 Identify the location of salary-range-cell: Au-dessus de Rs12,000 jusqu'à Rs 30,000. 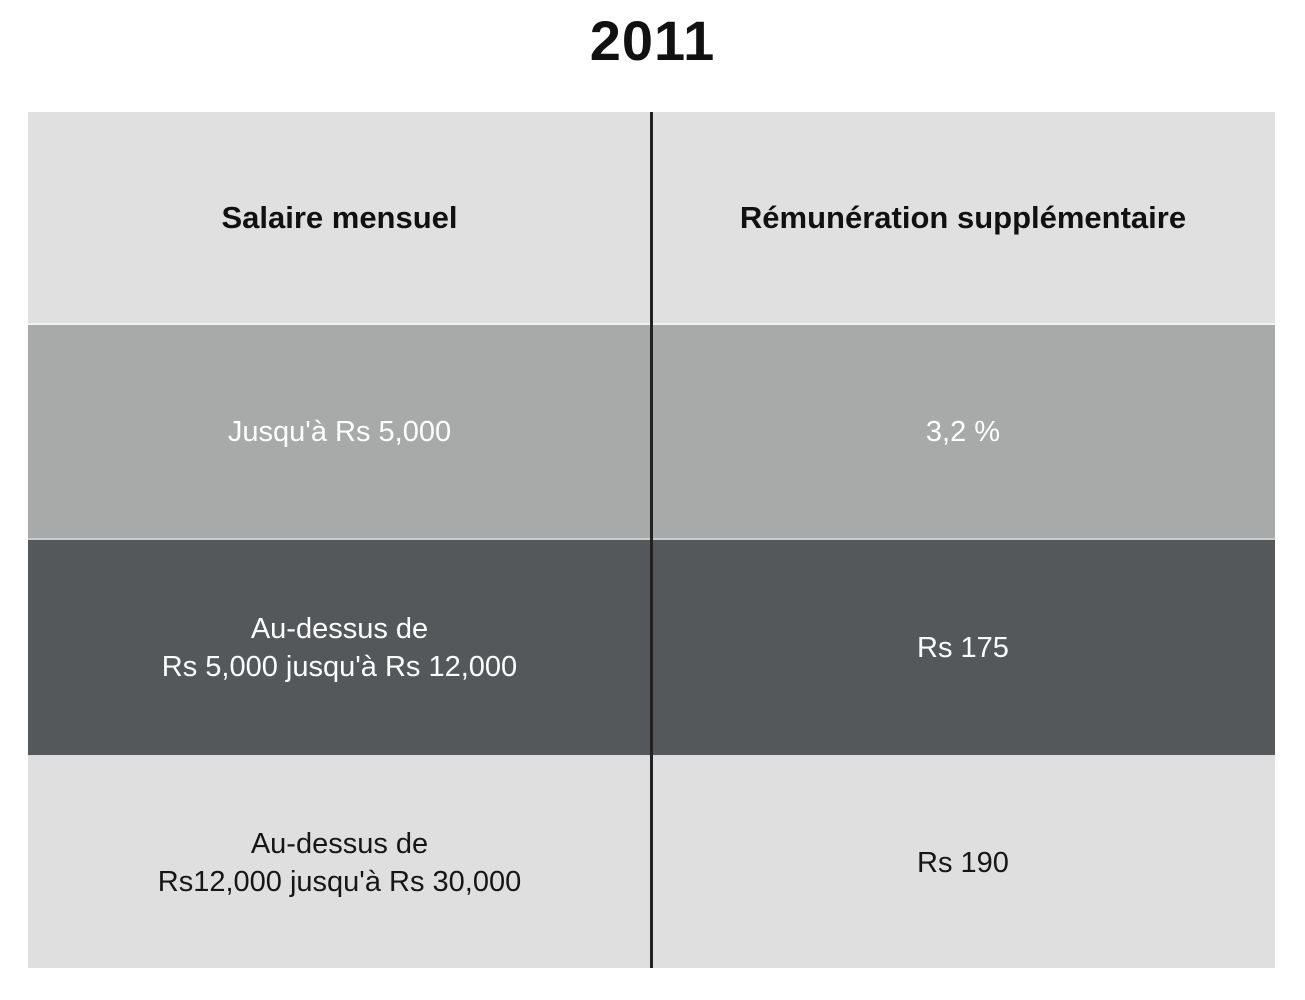
(339, 862).